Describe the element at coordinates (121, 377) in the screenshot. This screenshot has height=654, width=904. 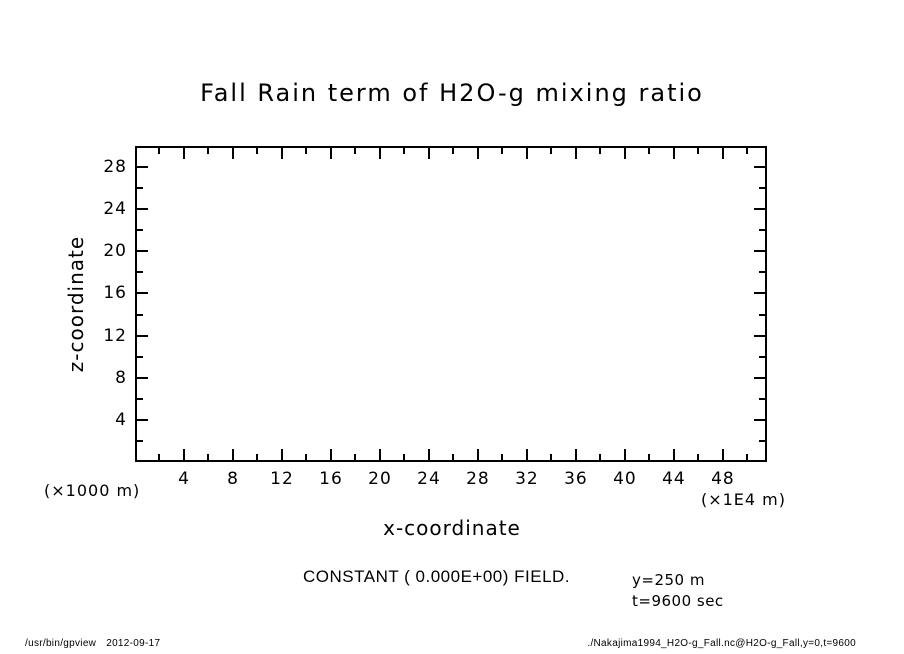
I see `y-tick-label: 8` at that location.